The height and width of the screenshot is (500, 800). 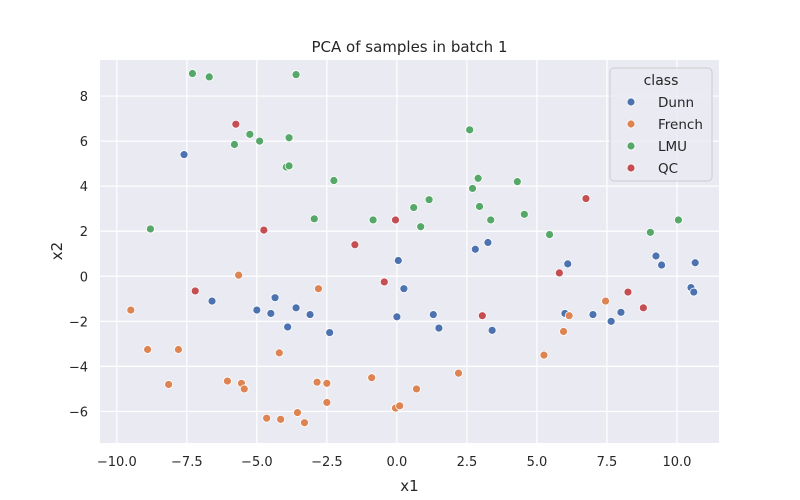 I want to click on y-tick-label: 8, so click(x=84, y=97).